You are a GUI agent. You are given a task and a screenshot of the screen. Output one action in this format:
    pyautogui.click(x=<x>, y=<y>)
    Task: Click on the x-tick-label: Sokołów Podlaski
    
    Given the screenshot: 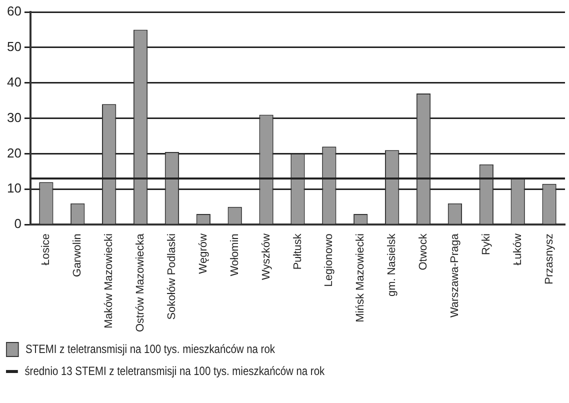 What is the action you would take?
    pyautogui.click(x=172, y=277)
    